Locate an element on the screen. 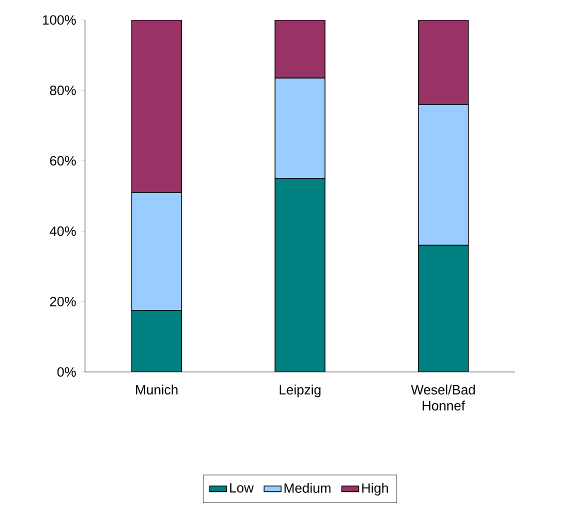 The image size is (561, 515). x-tick-label: Leipzig is located at coordinates (300, 391).